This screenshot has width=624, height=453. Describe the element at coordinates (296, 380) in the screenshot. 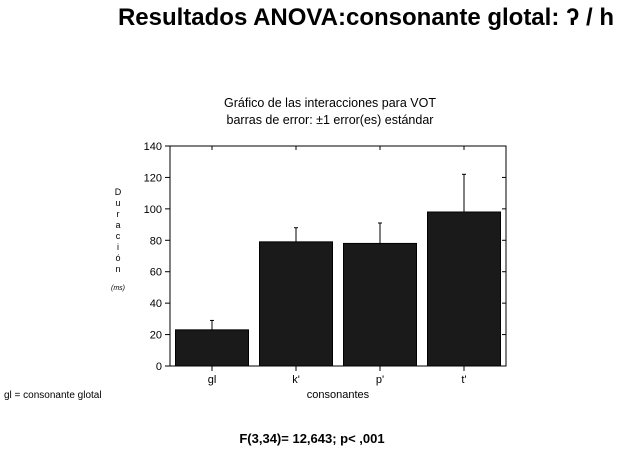

I see `x-tick-label: k'` at that location.